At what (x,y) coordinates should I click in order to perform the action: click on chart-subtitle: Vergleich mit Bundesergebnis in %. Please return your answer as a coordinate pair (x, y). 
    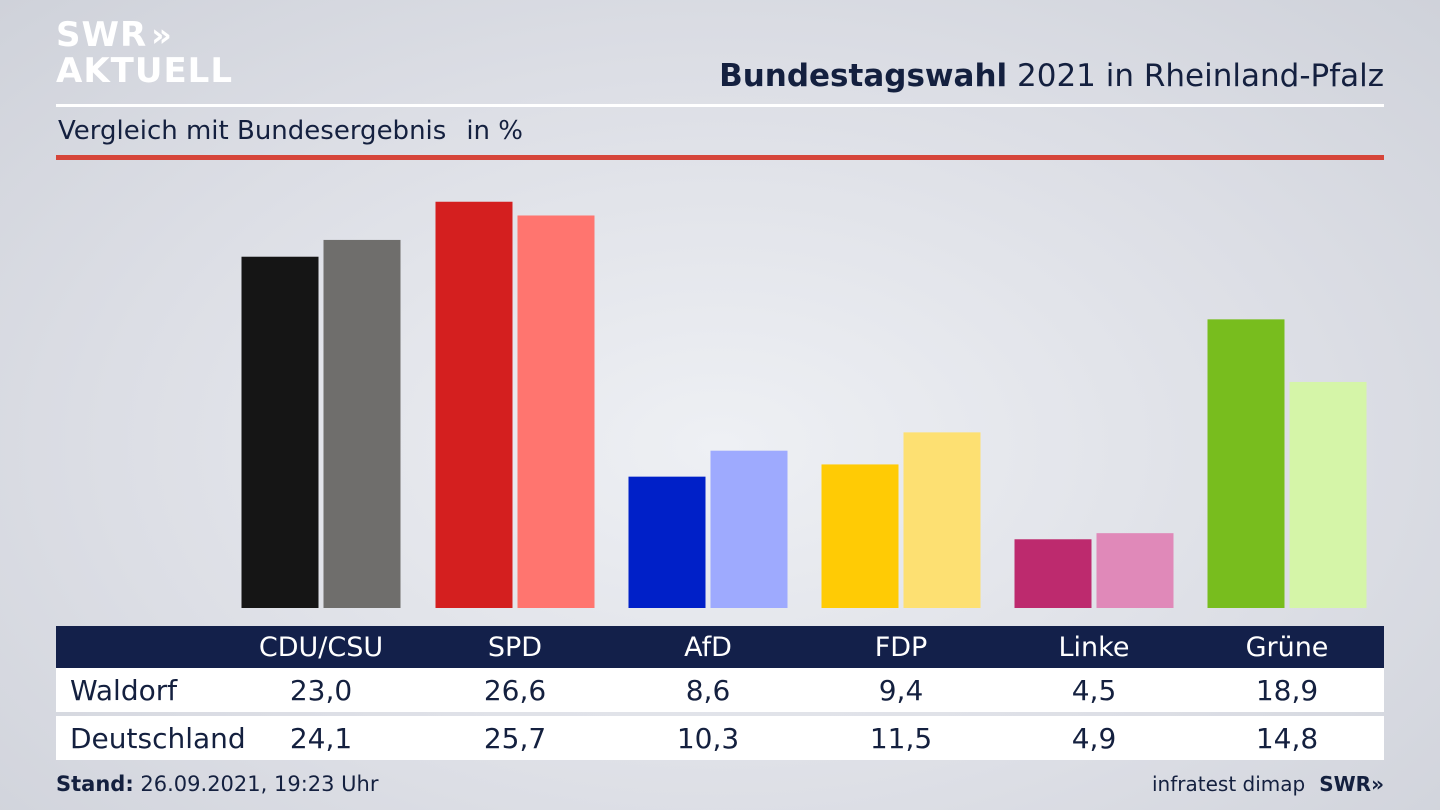
    Looking at the image, I should click on (290, 131).